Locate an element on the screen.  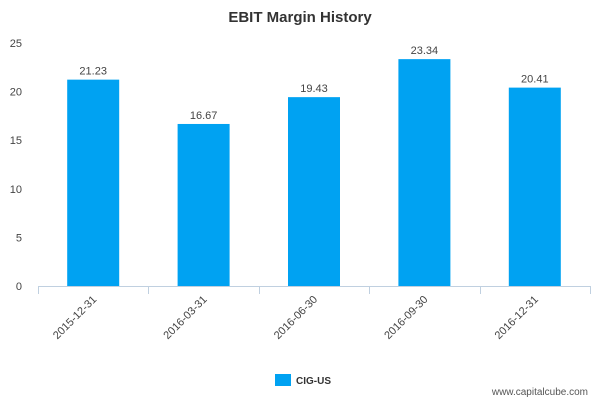
legend: CIG-US is located at coordinates (303, 380).